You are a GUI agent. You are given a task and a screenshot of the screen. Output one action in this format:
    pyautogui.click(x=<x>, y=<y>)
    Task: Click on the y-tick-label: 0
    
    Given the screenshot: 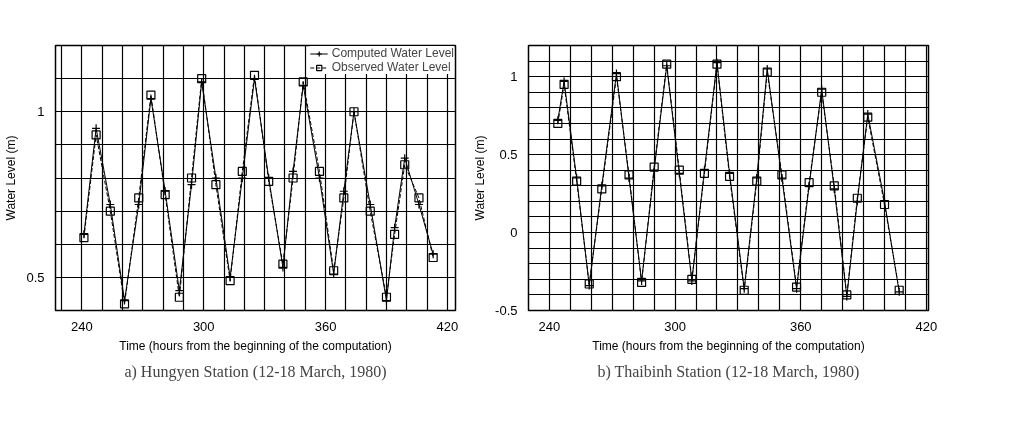 What is the action you would take?
    pyautogui.click(x=514, y=233)
    